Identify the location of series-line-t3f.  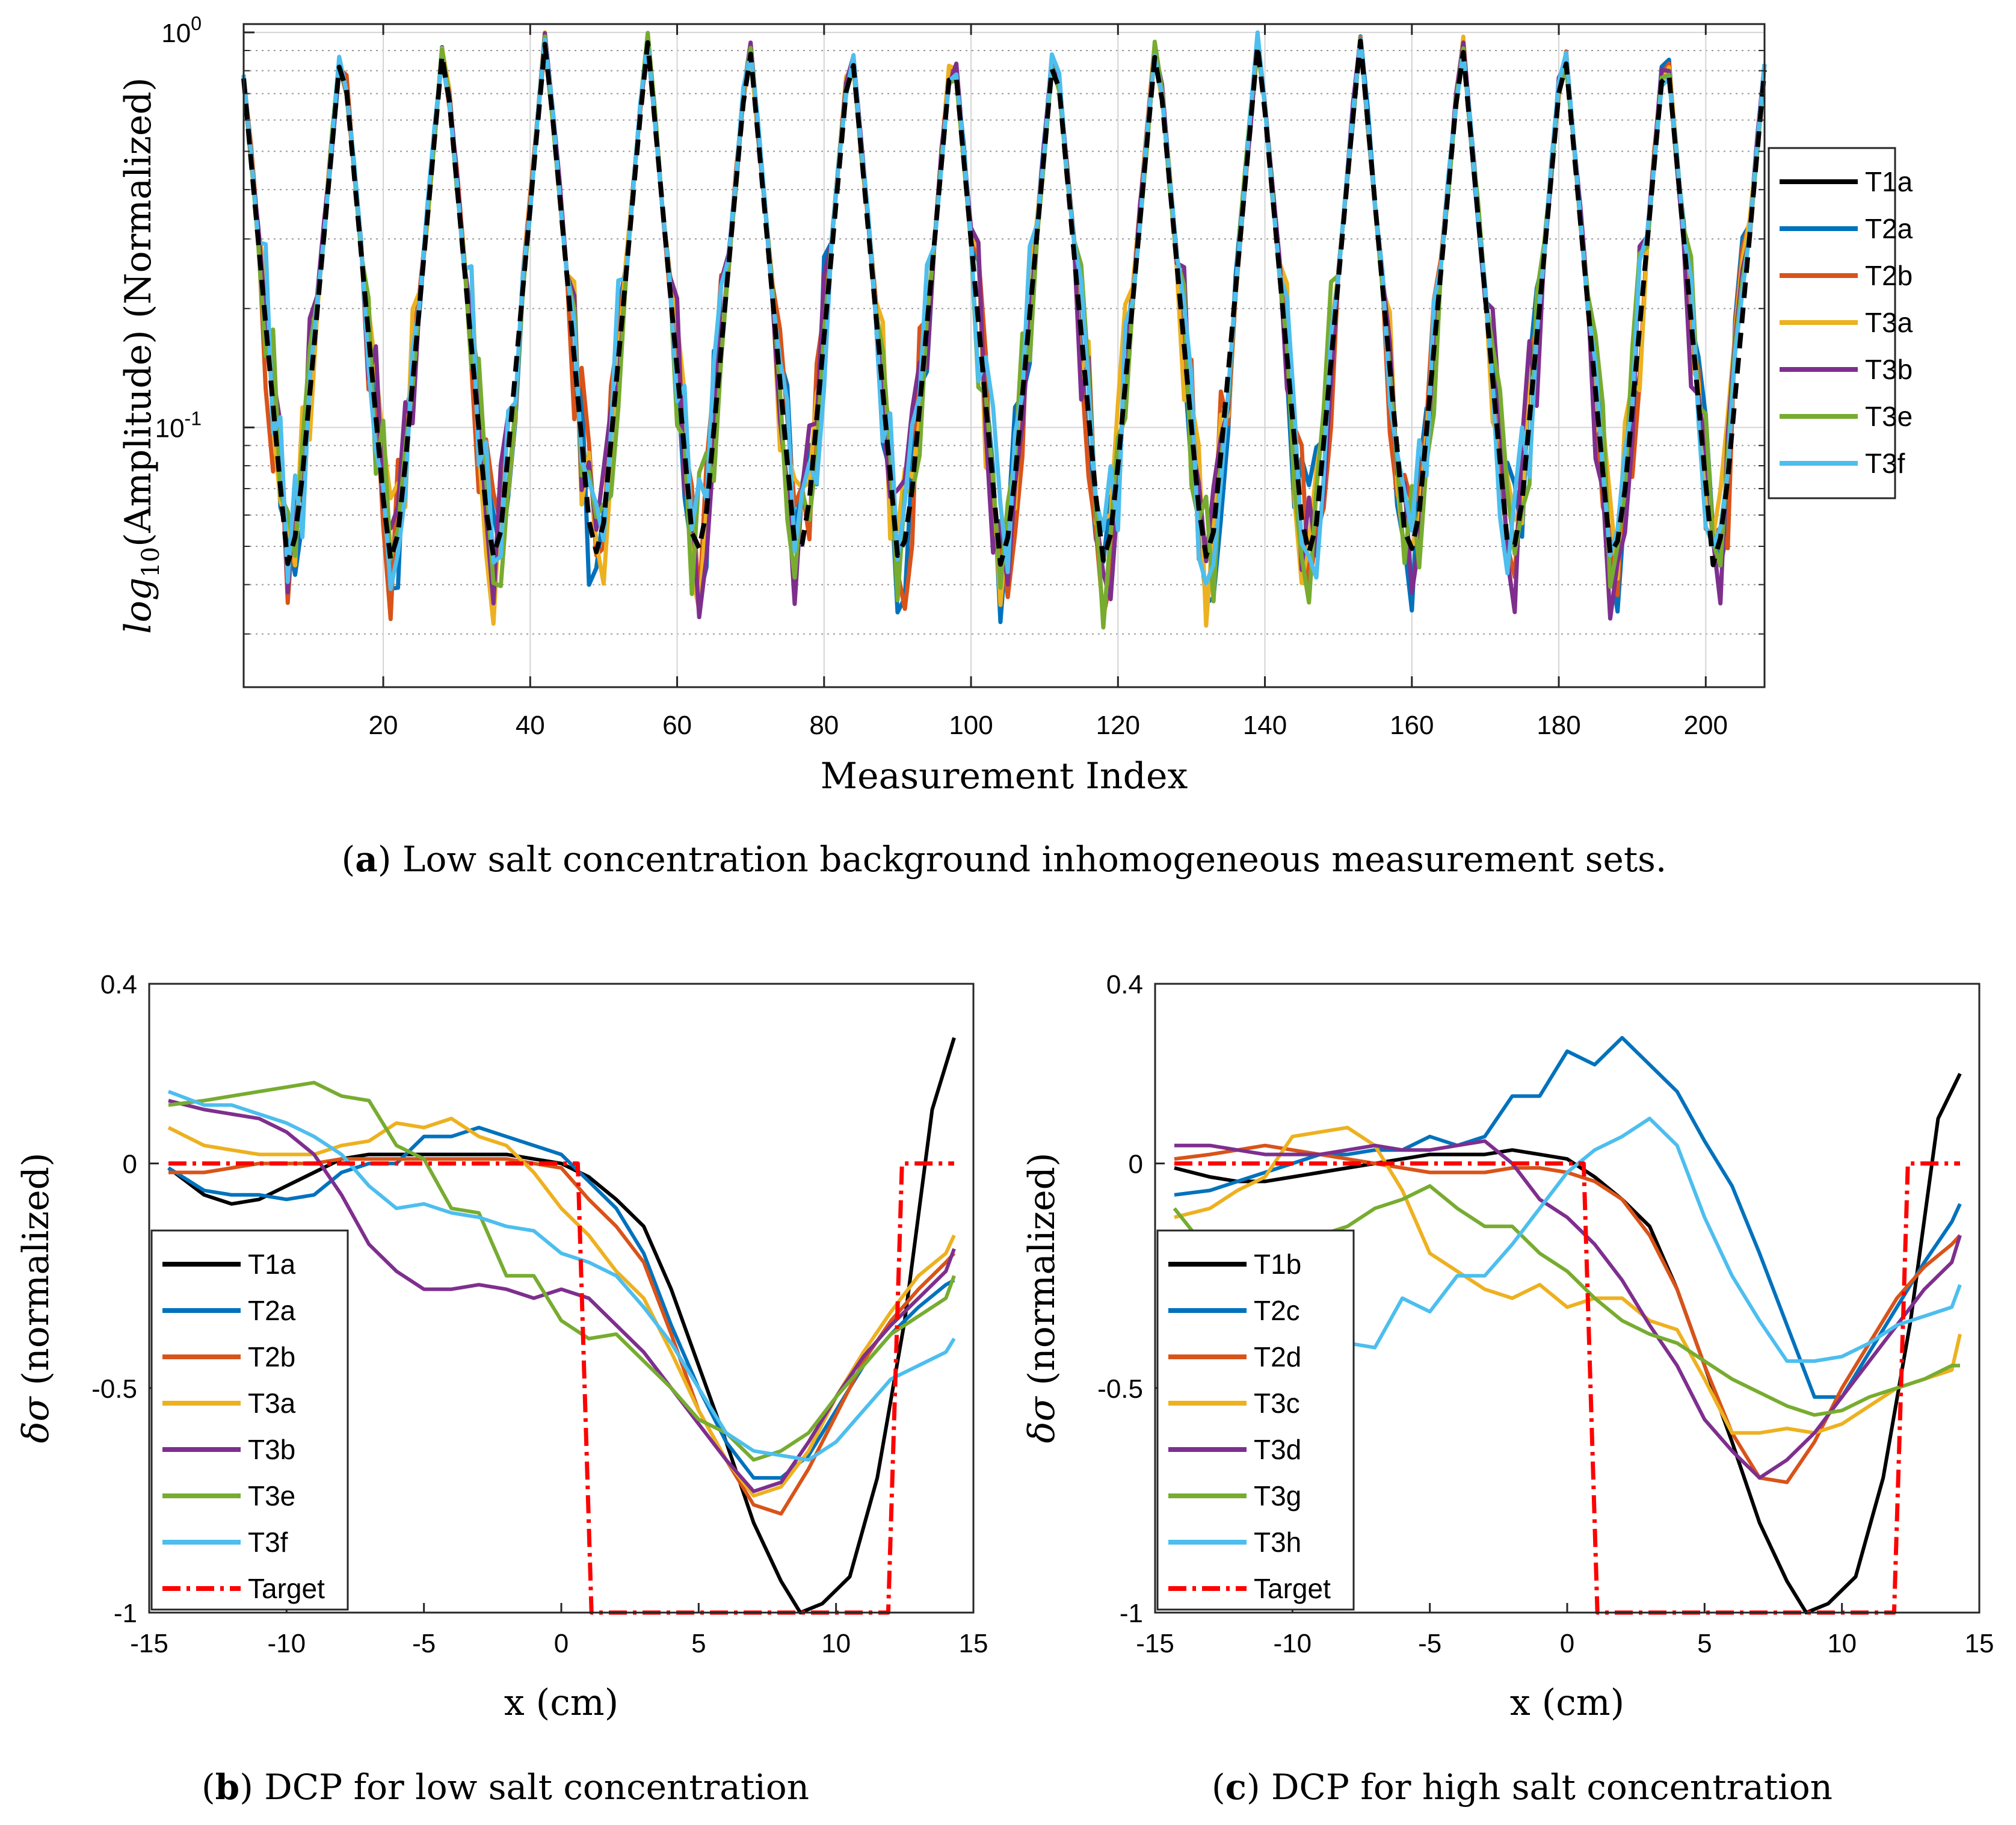
(561, 1276).